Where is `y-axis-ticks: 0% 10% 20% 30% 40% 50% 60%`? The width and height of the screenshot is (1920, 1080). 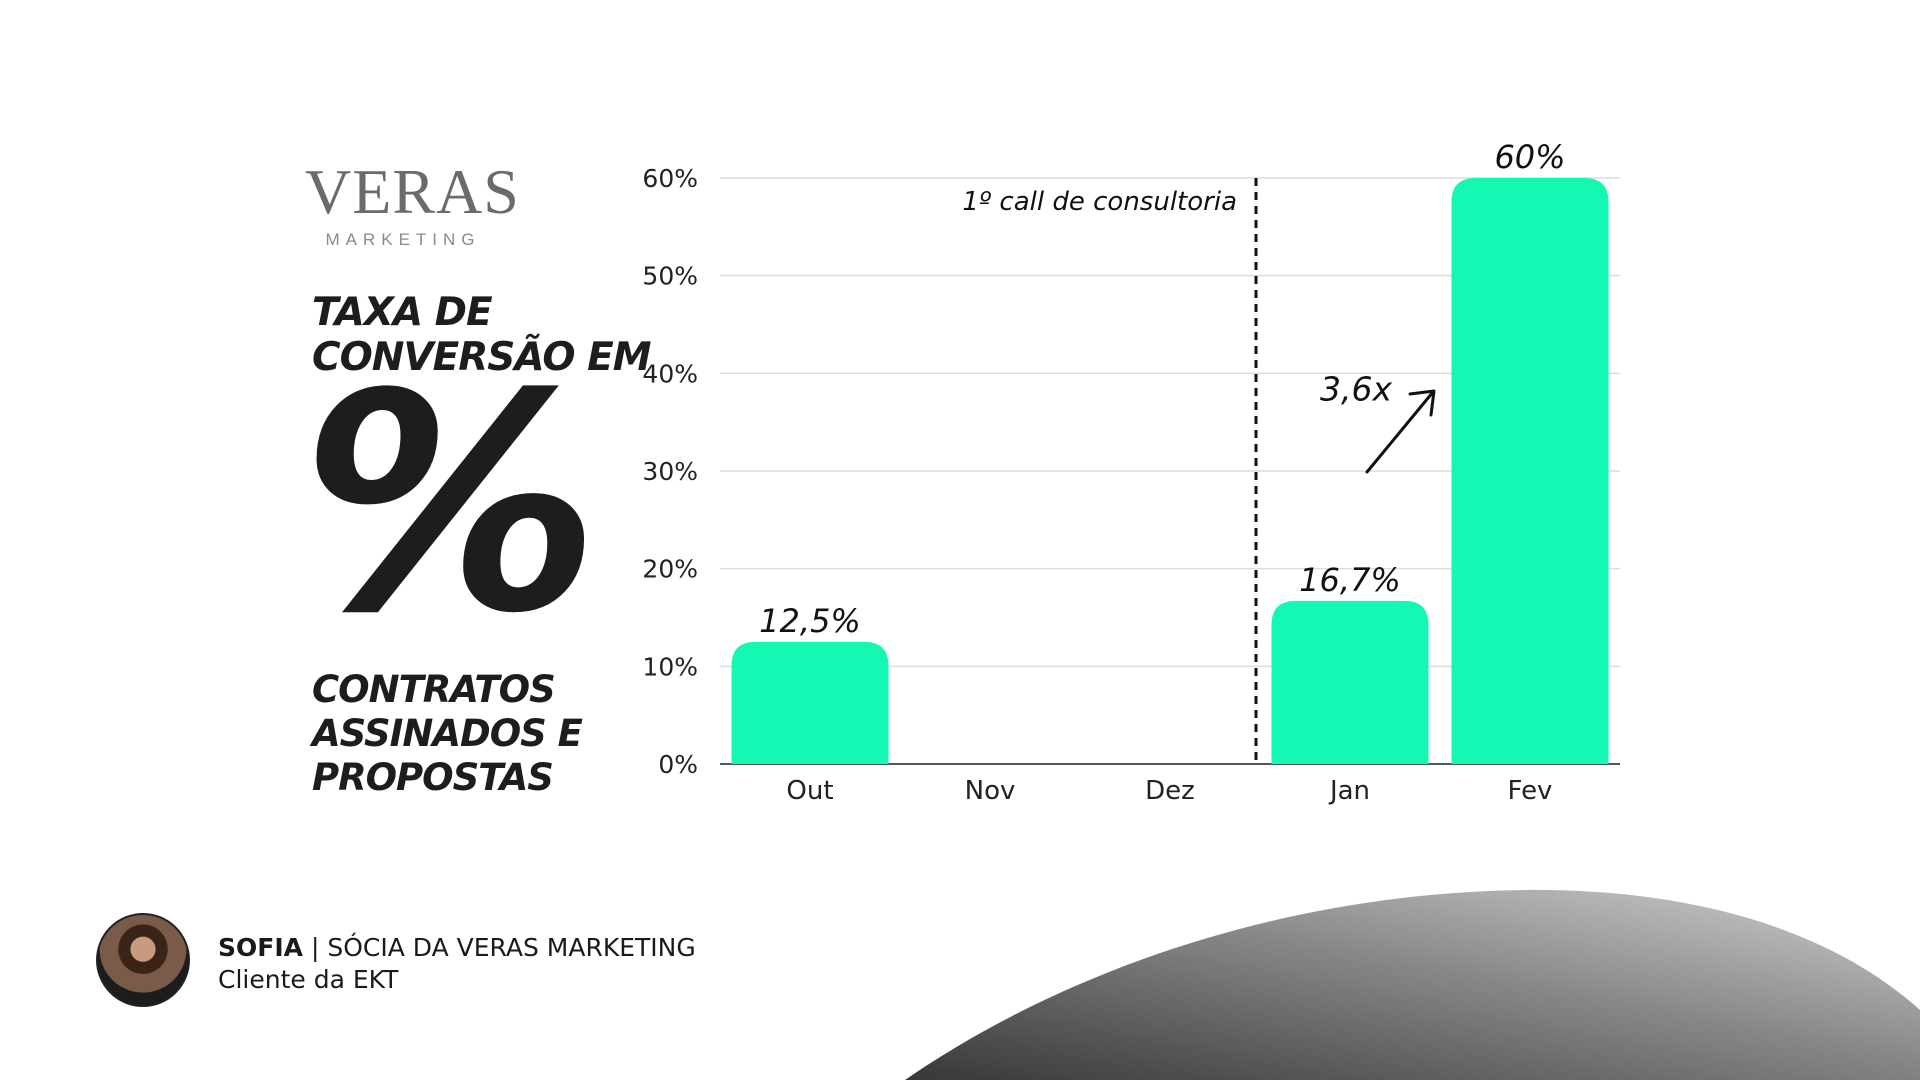 y-axis-ticks: 0% 10% 20% 30% 40% 50% 60% is located at coordinates (670, 471).